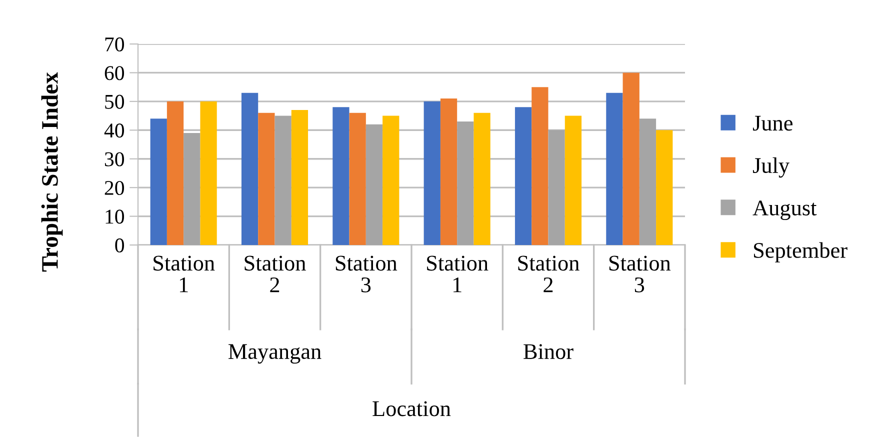  I want to click on y-tick-label: 30, so click(114, 159).